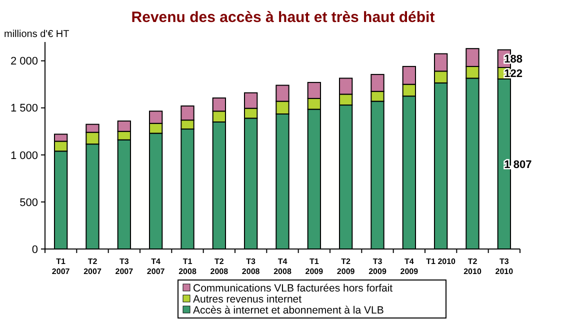  I want to click on x-tick-label: T4 2007, so click(156, 266).